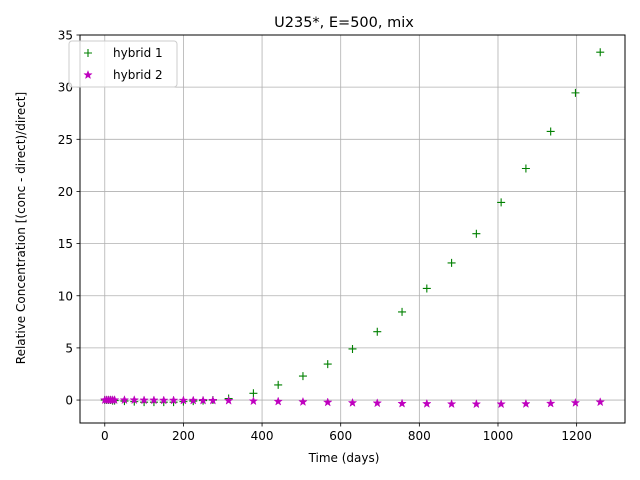  Describe the element at coordinates (498, 436) in the screenshot. I see `x-tick-label: 1000` at that location.